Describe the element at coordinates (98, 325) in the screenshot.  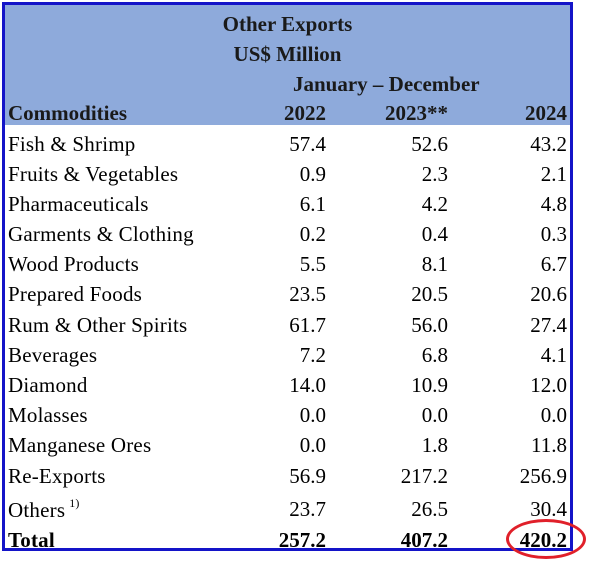
I see `commodity-name: Rum & Other Spirits` at that location.